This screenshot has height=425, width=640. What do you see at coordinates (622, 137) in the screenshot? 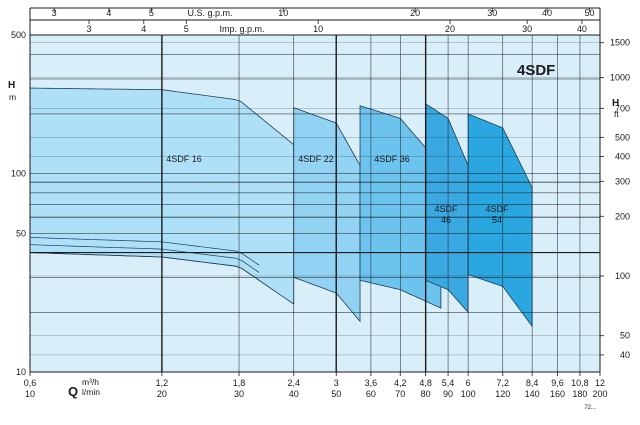
I see `y-right-tick-label: 500` at bounding box center [622, 137].